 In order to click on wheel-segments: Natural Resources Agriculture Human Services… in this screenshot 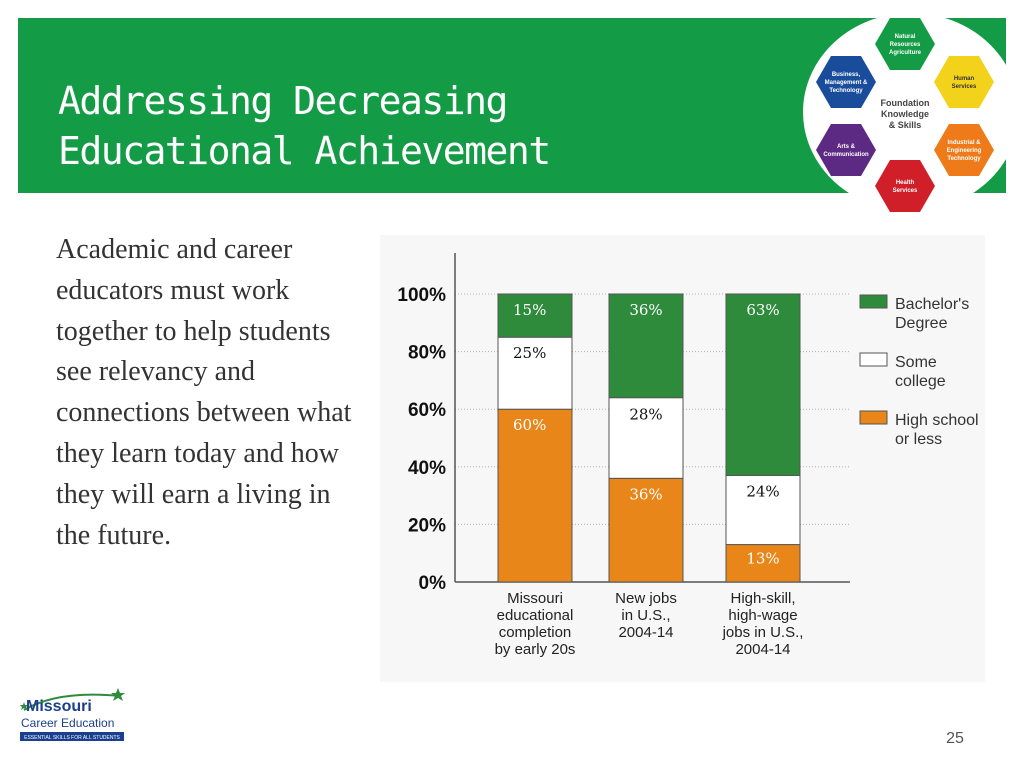, I will do `click(905, 115)`.